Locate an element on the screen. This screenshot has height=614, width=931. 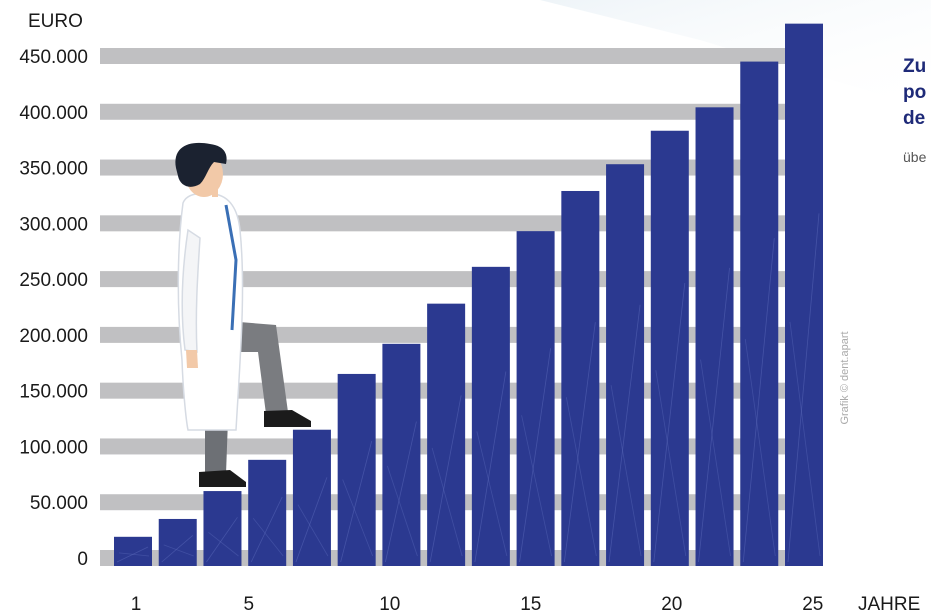
y-axis-label: EURO is located at coordinates (55, 21).